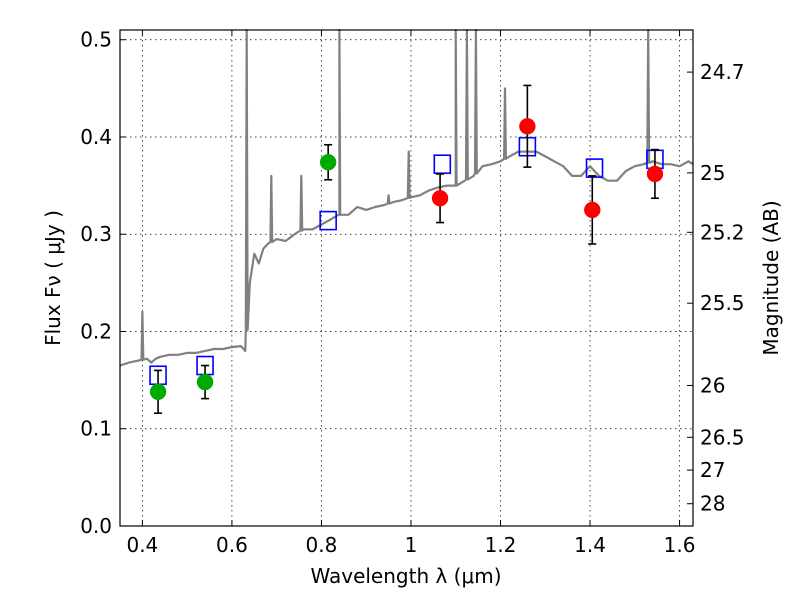  Describe the element at coordinates (405, 576) in the screenshot. I see `x-axis-label: Wavelength λ (μm)` at that location.